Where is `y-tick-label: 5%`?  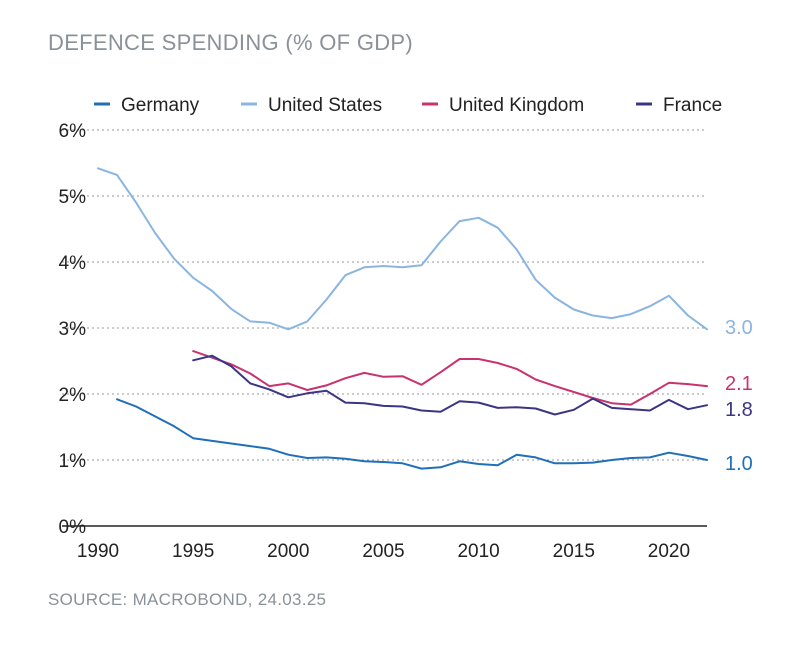 y-tick-label: 5% is located at coordinates (73, 197).